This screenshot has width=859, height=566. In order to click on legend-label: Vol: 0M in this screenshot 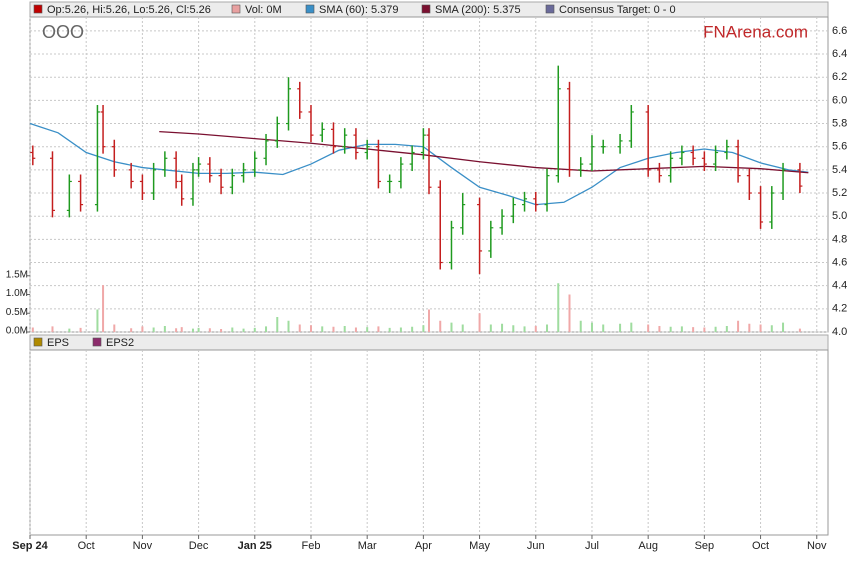, I will do `click(263, 10)`.